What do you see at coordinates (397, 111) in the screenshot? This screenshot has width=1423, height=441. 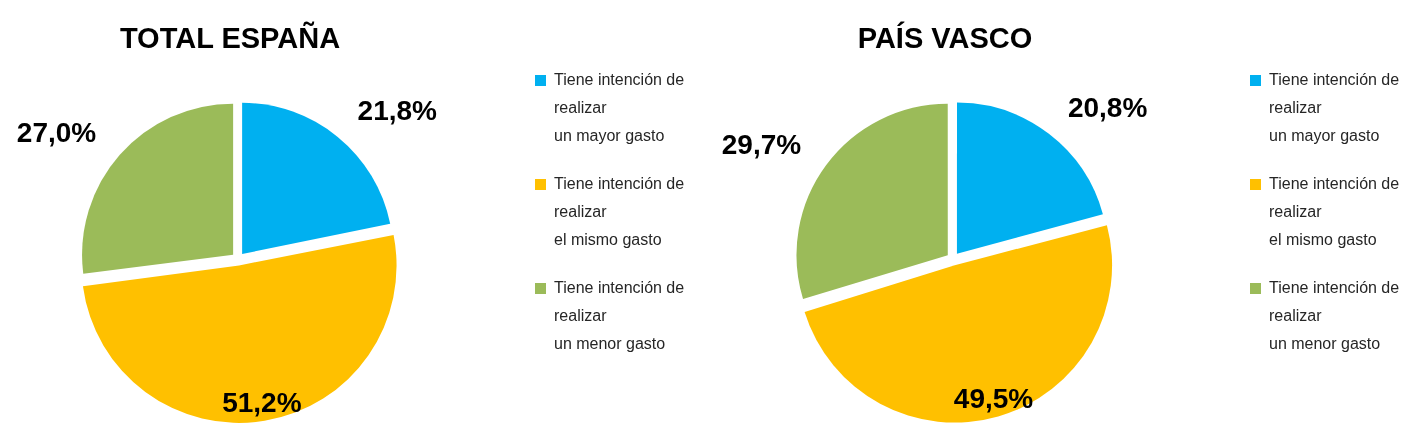 I see `data-label: 21,8%` at bounding box center [397, 111].